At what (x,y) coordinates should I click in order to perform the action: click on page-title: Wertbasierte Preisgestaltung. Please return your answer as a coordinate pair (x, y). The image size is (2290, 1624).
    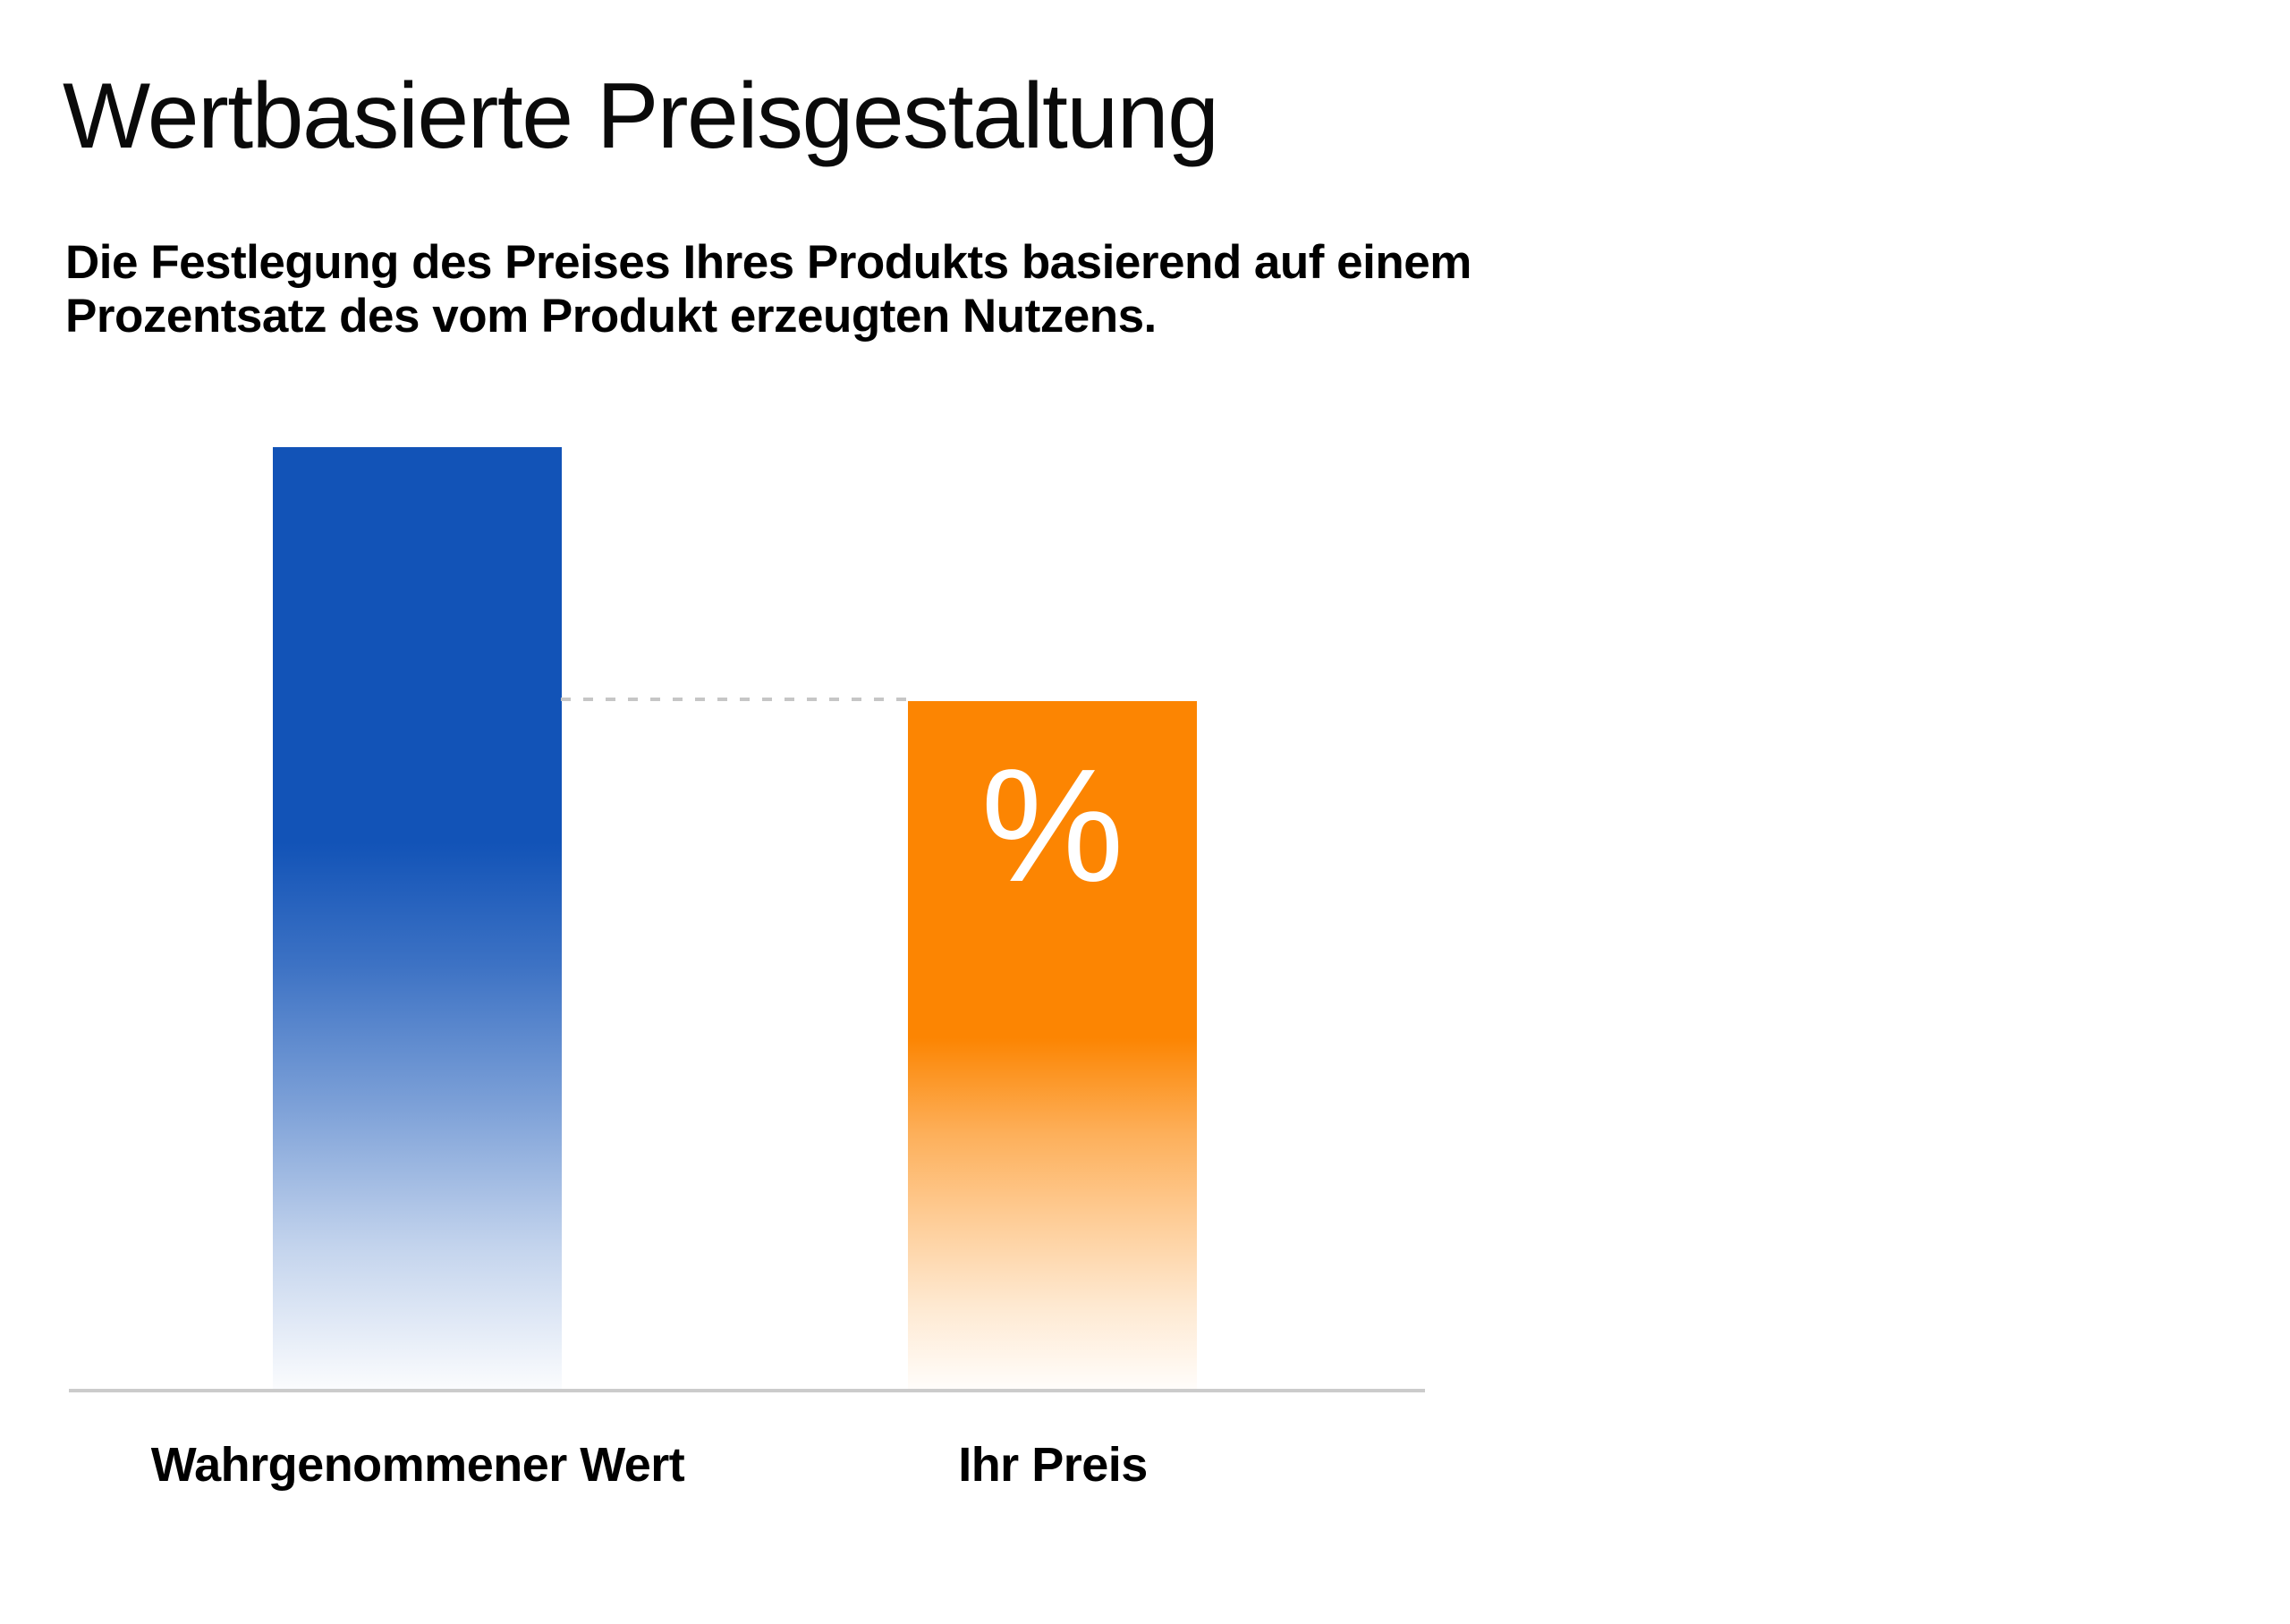
    Looking at the image, I should click on (641, 116).